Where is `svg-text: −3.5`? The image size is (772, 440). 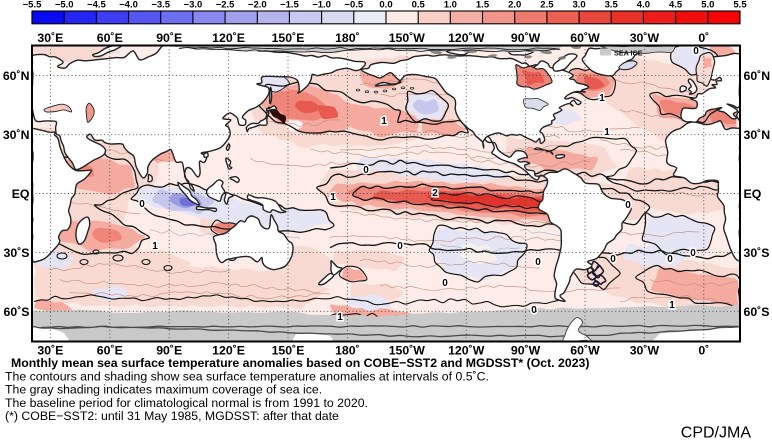
svg-text: −3.5 is located at coordinates (160, 5).